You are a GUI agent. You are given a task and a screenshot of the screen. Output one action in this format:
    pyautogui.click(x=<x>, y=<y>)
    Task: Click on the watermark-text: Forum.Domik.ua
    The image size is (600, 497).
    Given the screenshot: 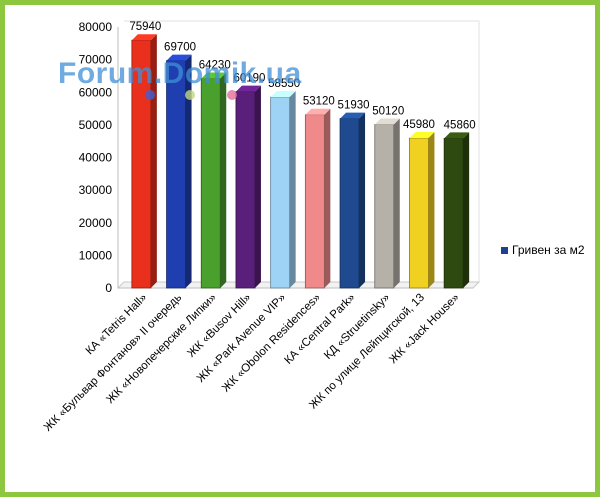 What is the action you would take?
    pyautogui.click(x=180, y=73)
    